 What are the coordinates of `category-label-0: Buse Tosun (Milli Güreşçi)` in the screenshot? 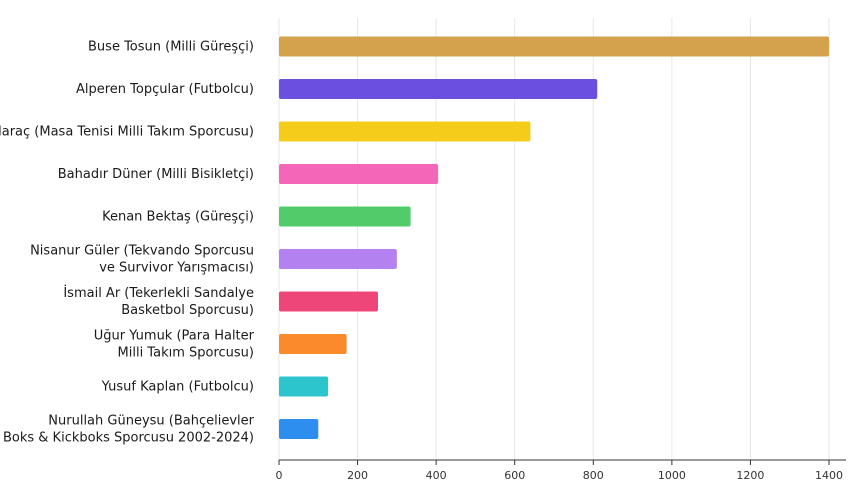 It's located at (171, 46).